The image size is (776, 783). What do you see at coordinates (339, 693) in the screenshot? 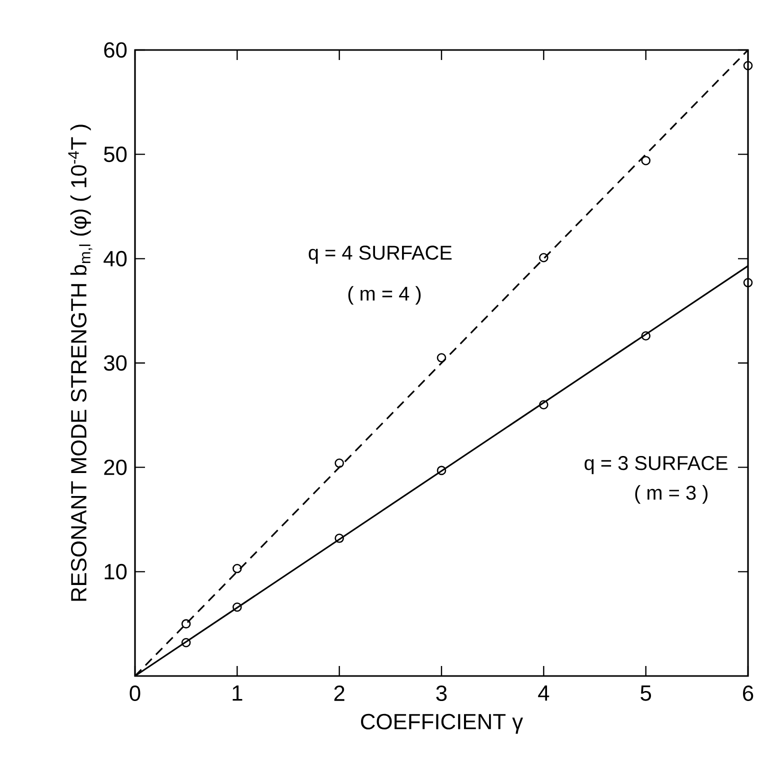
I see `x-tick-label: 2` at bounding box center [339, 693].